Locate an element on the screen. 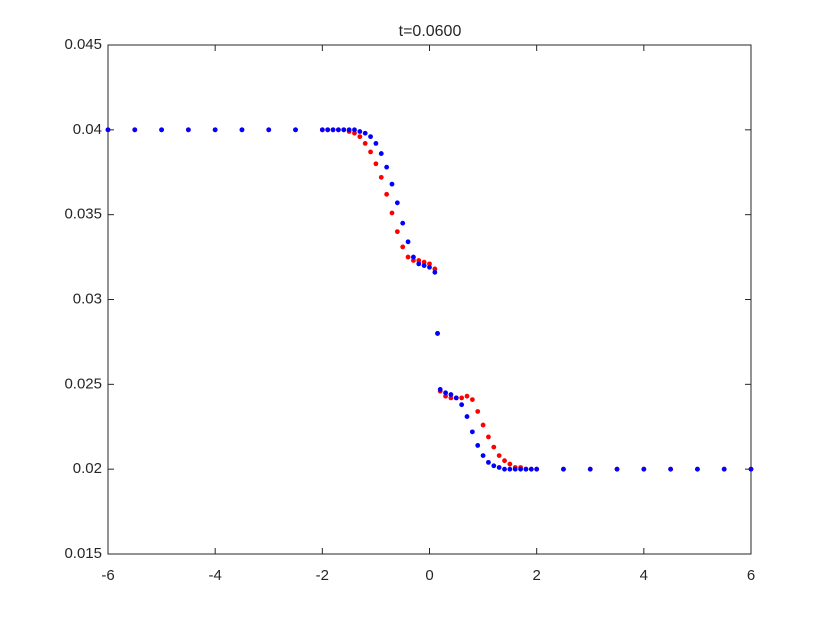  y-tick-label: 0.04 is located at coordinates (87, 129).